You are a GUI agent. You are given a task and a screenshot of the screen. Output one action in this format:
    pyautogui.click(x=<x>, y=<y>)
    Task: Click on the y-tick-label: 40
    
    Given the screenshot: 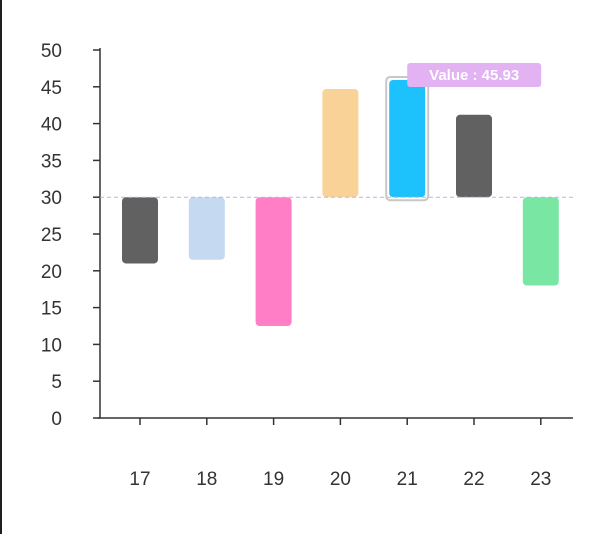 What is the action you would take?
    pyautogui.click(x=51, y=125)
    